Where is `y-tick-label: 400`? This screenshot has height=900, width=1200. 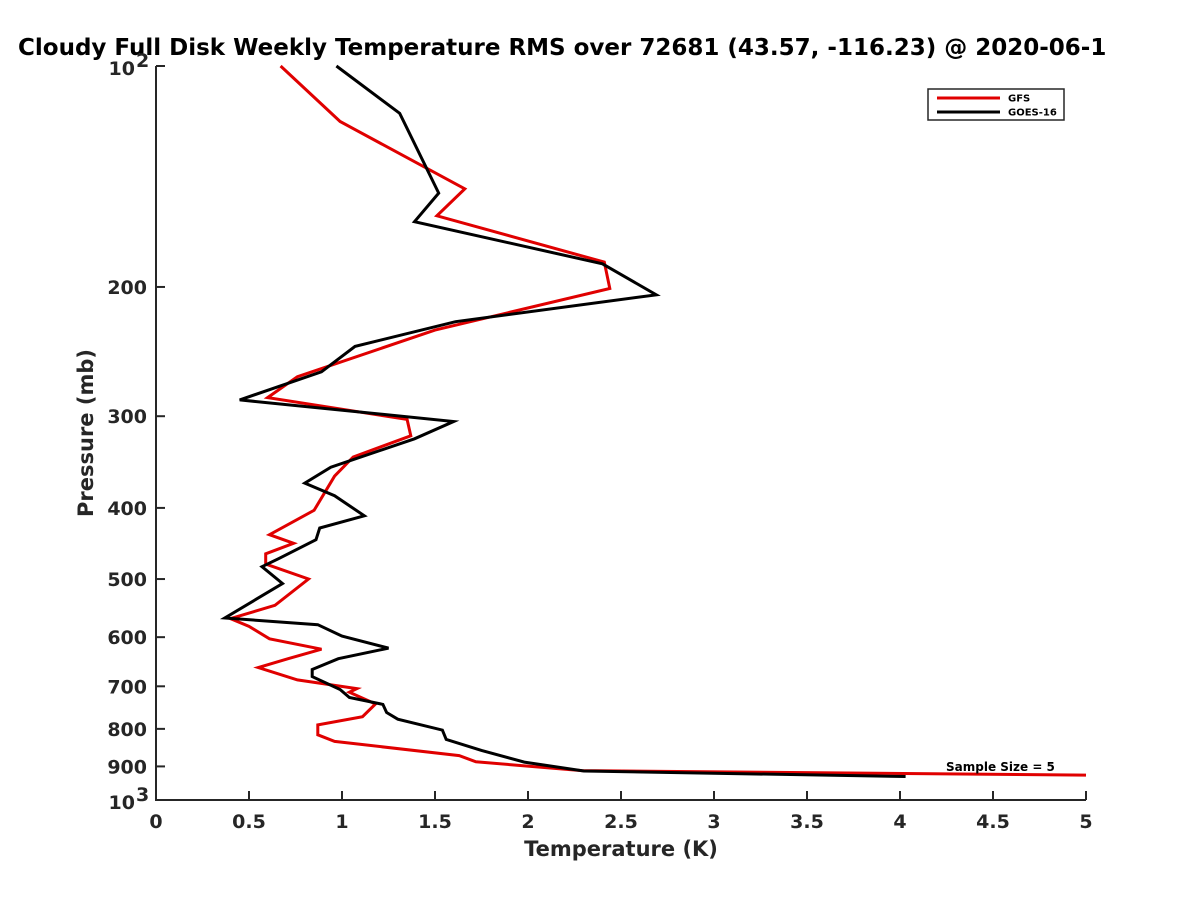 y-tick-label: 400 is located at coordinates (127, 509).